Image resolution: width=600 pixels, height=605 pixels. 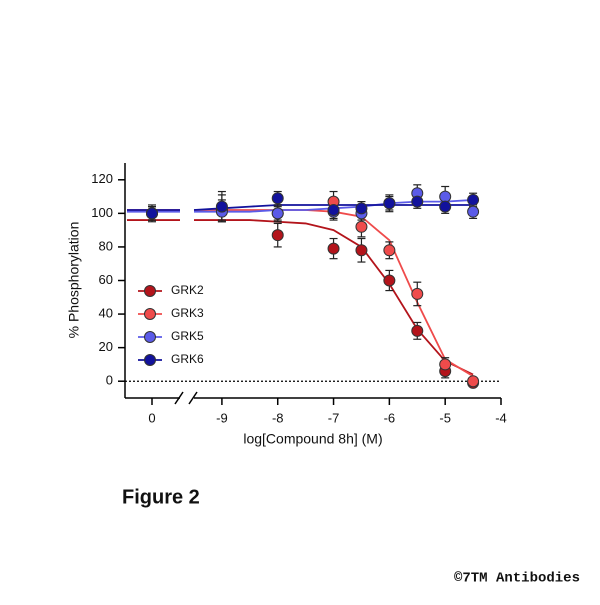 I want to click on control-point, so click(x=152, y=213).